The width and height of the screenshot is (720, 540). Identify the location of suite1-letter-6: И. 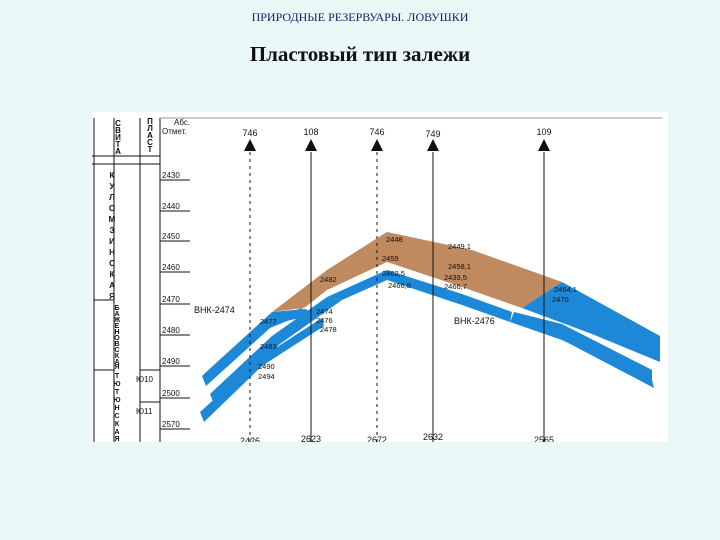
(112, 241).